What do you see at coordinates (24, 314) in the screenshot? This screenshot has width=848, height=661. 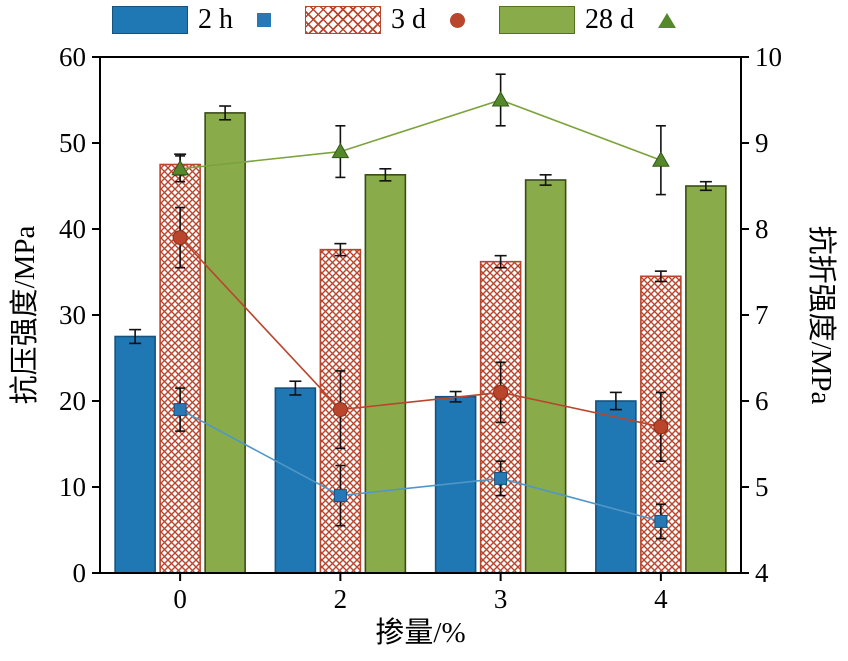 I see `left-axis-title: 抗压强度/MPa` at bounding box center [24, 314].